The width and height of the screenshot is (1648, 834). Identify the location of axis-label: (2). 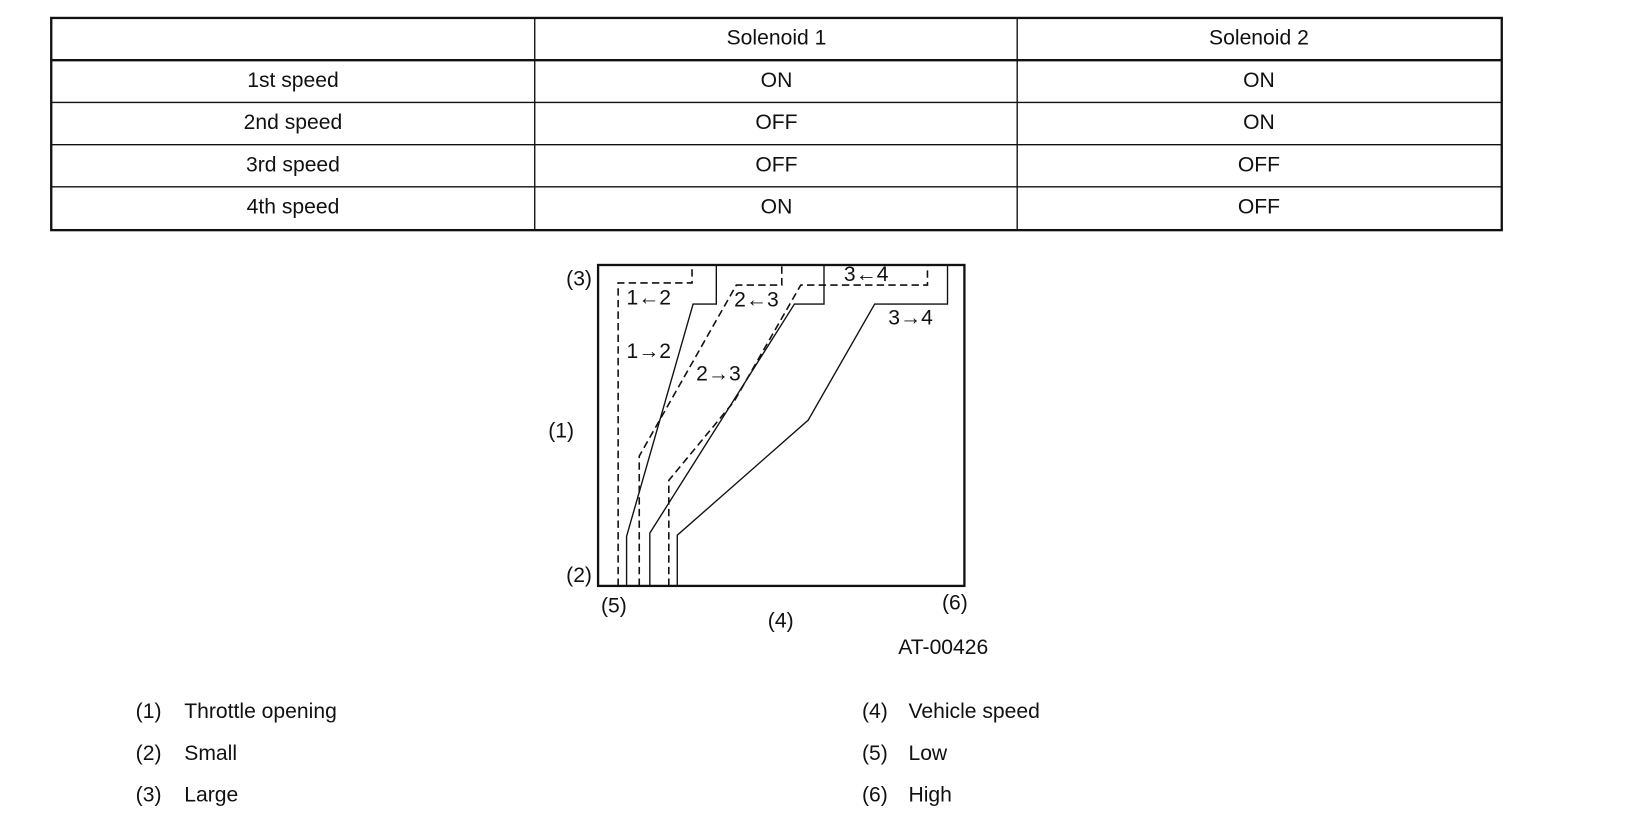
(579, 575).